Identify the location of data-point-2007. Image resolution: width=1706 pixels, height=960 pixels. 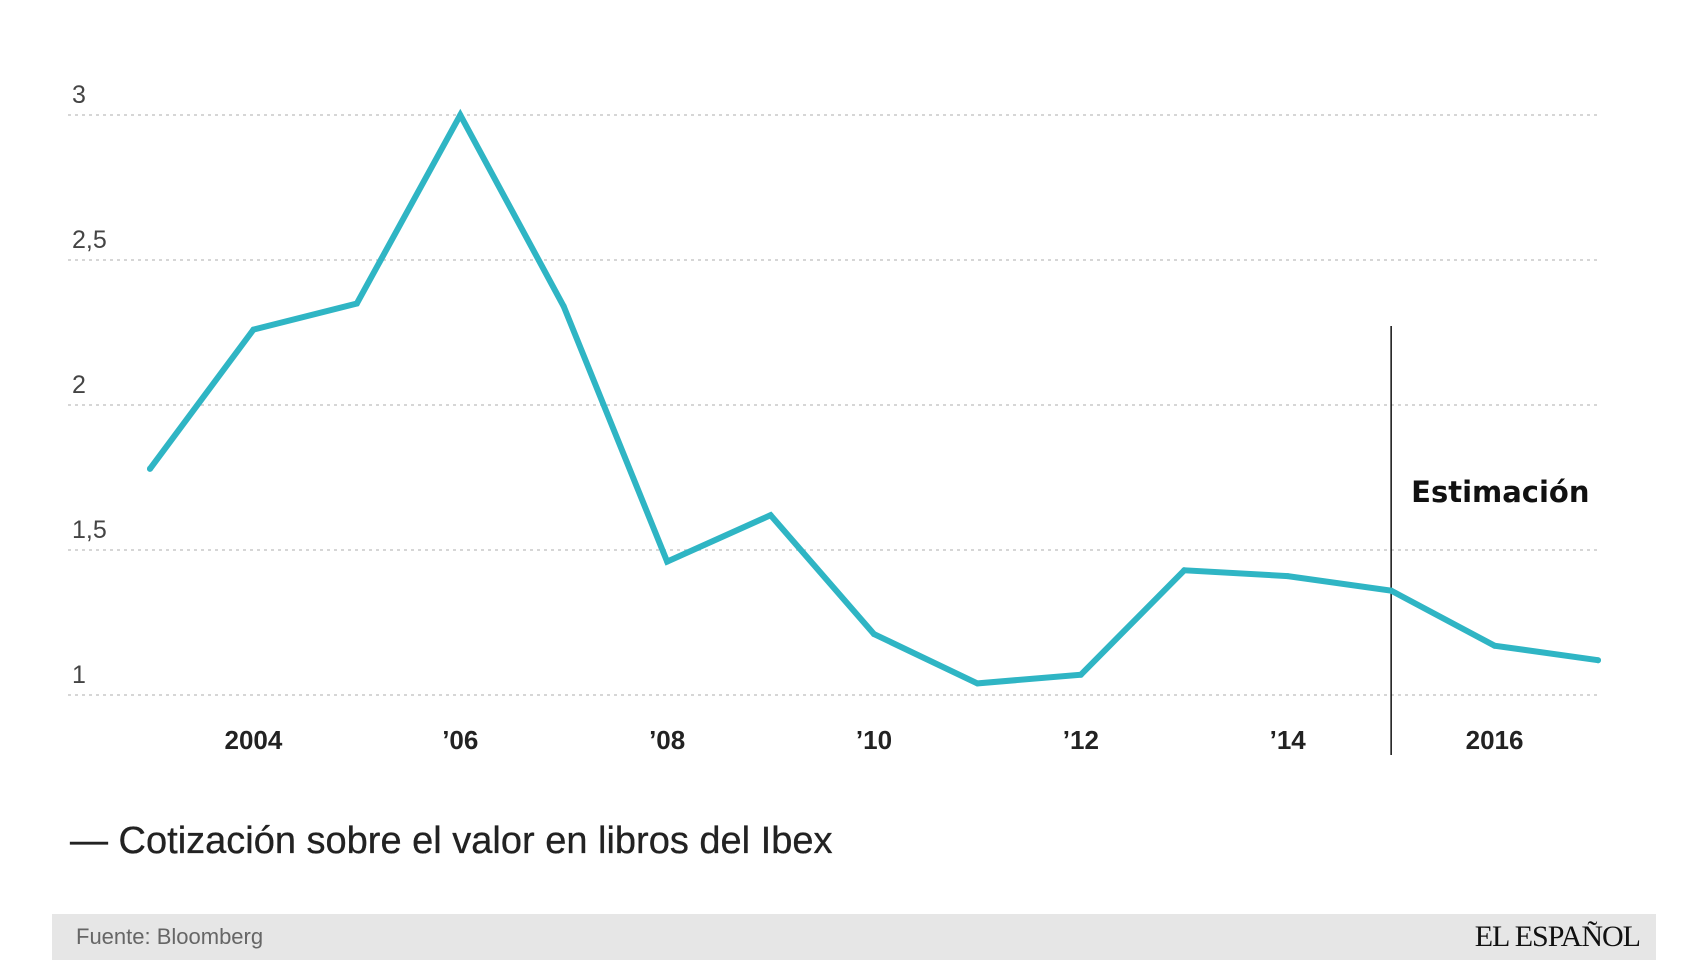
(563, 306).